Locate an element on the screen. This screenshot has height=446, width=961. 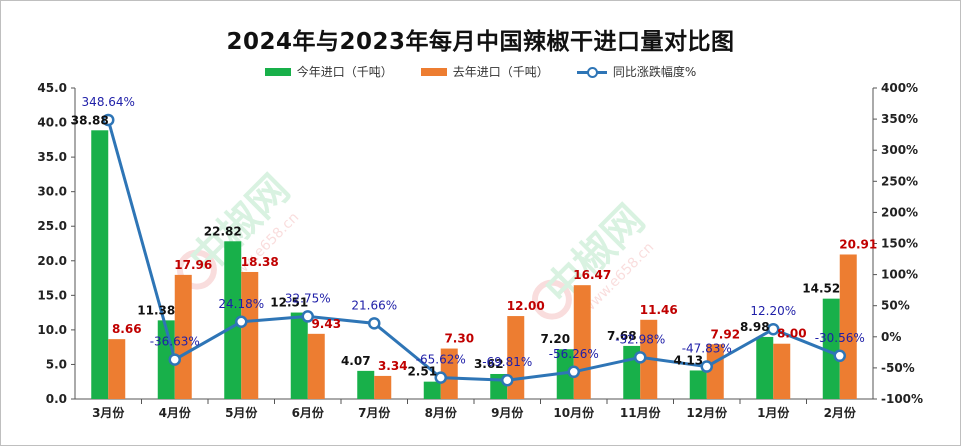
data-label-this-year: 4.13 is located at coordinates (688, 360).